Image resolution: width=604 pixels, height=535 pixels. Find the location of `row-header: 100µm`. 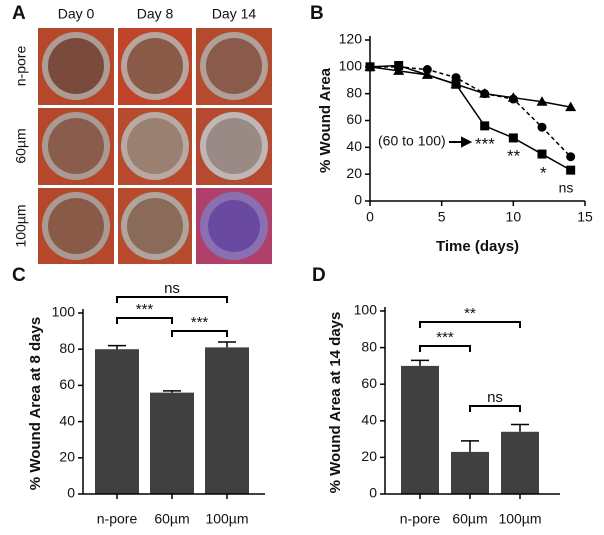

row-header: 100µm is located at coordinates (21, 225).